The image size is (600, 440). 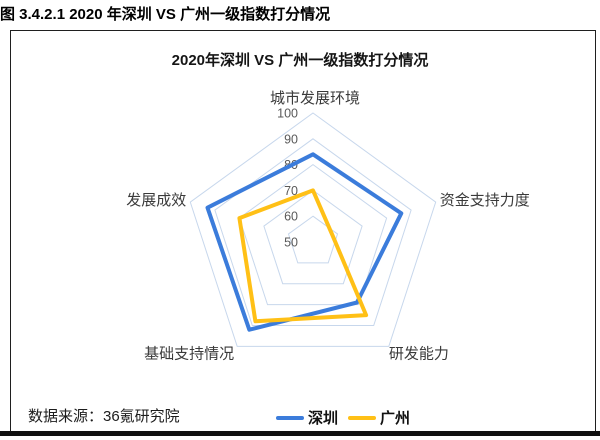 What do you see at coordinates (323, 418) in the screenshot?
I see `legend-label-shenzhen: 深圳` at bounding box center [323, 418].